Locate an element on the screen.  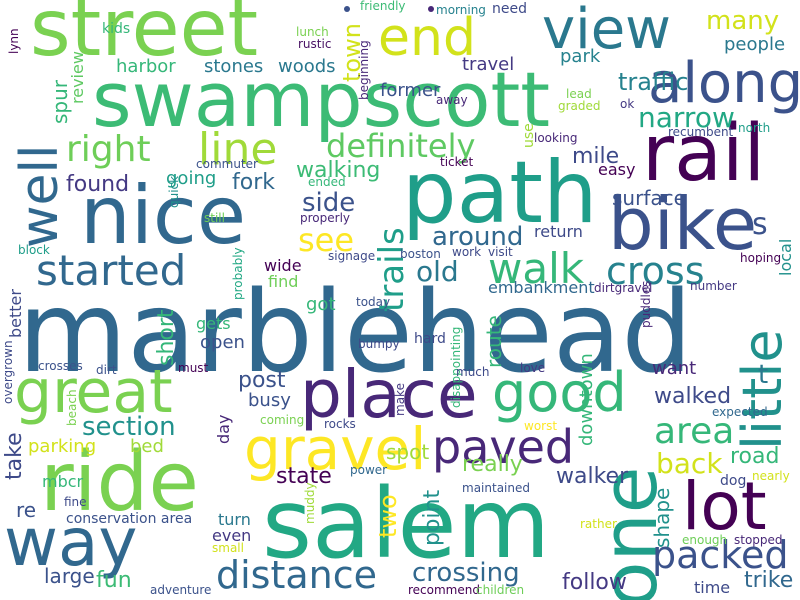
word-bed: bed is located at coordinates (147, 446).